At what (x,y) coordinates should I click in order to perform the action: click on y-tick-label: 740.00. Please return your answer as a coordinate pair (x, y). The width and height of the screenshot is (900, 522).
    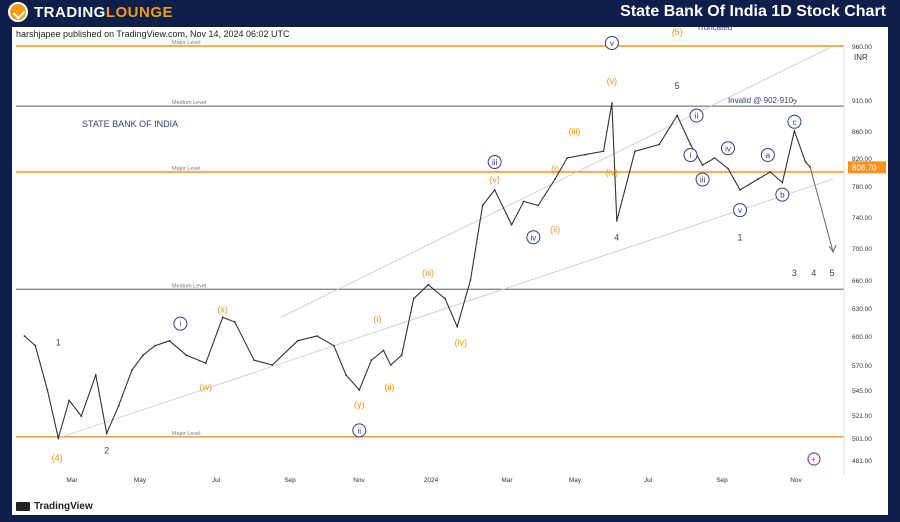
    Looking at the image, I should click on (862, 218).